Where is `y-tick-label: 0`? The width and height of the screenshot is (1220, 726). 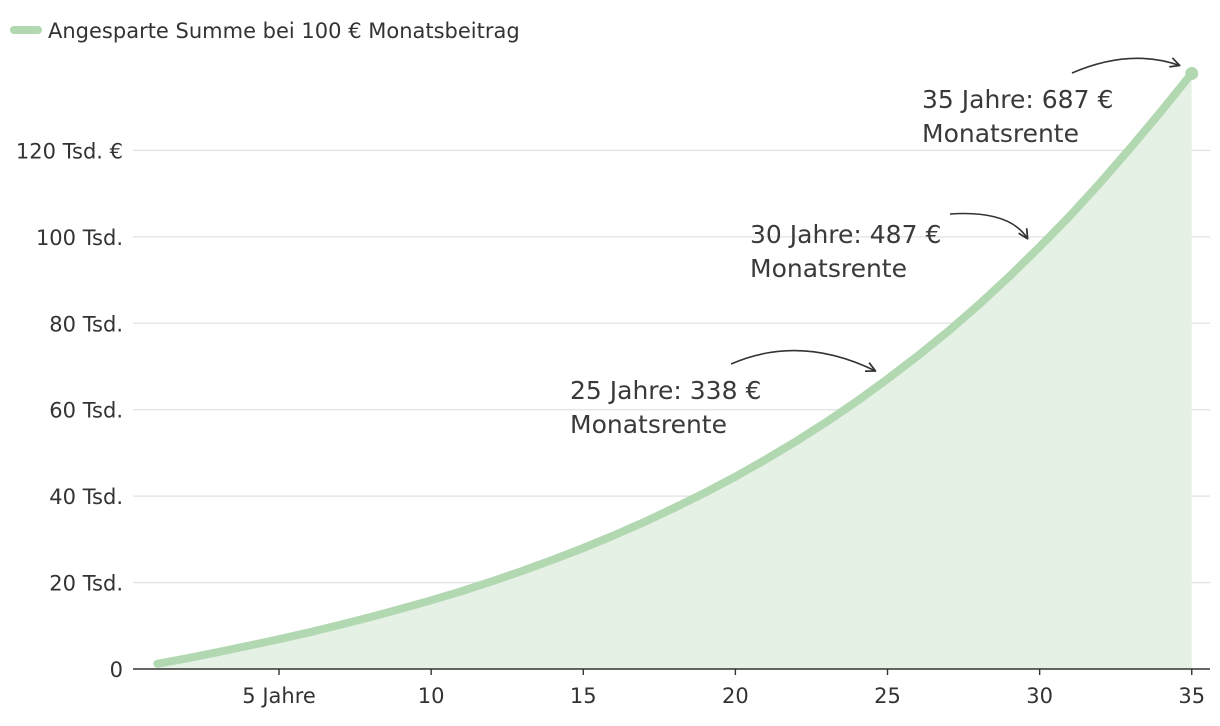
y-tick-label: 0 is located at coordinates (116, 670).